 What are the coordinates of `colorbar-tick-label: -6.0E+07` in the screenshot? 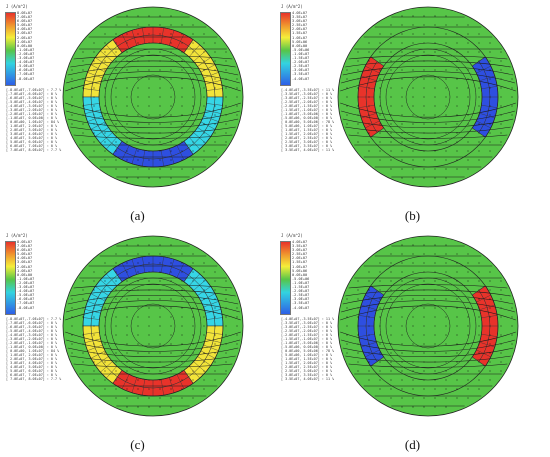 It's located at (26, 70).